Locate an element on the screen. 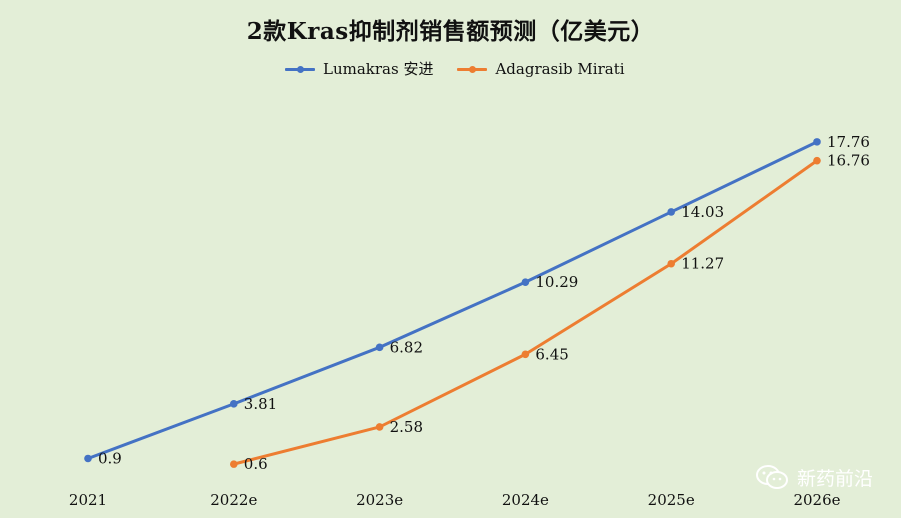 Image resolution: width=901 pixels, height=518 pixels. watermark-text: 新药前沿 is located at coordinates (834, 478).